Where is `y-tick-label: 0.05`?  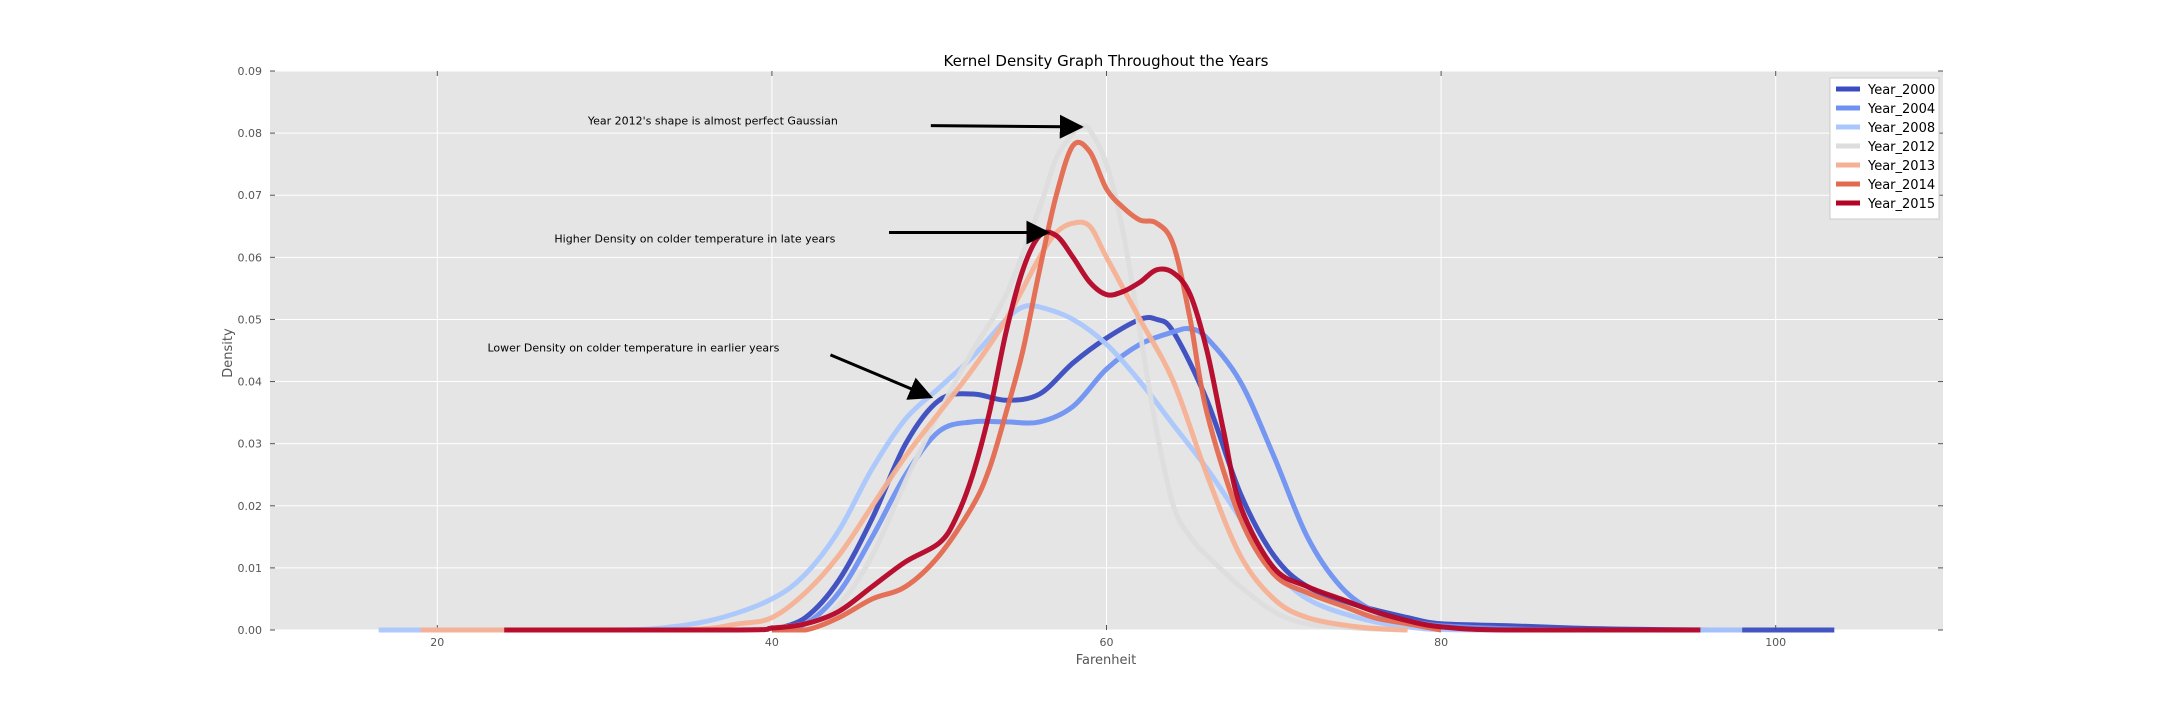
y-tick-label: 0.05 is located at coordinates (250, 319).